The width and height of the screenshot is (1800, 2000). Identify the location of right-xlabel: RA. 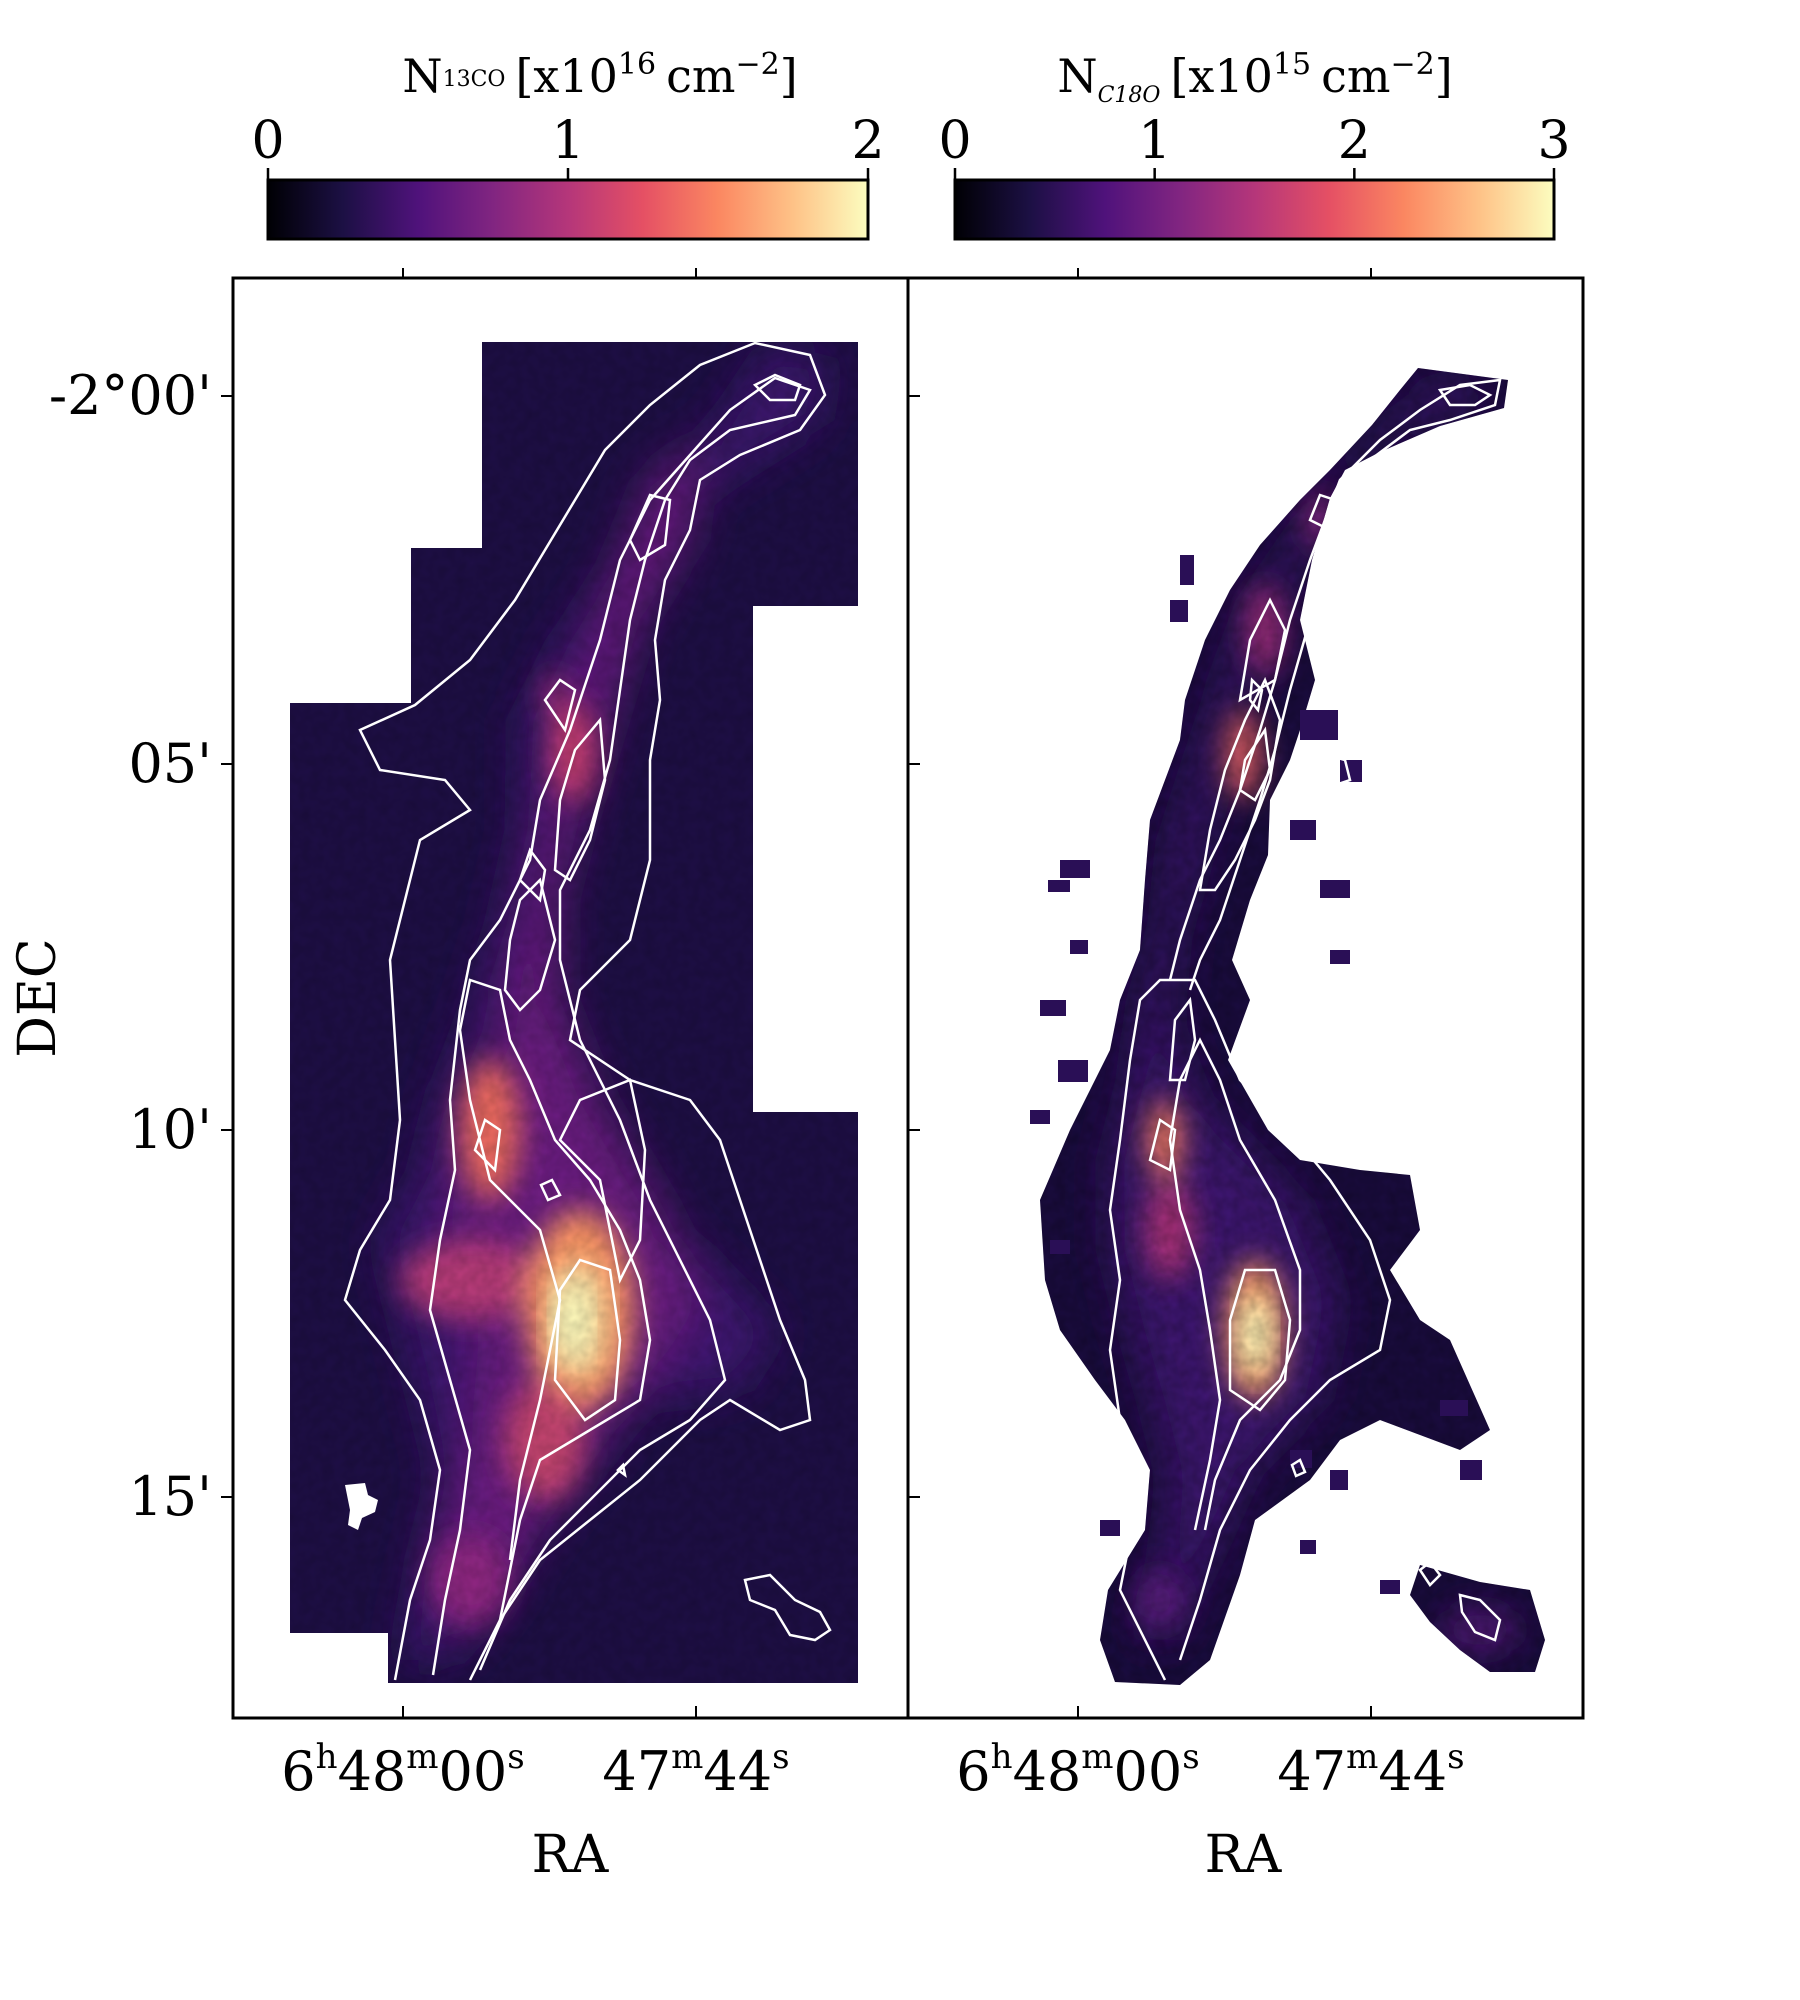
(1244, 1855).